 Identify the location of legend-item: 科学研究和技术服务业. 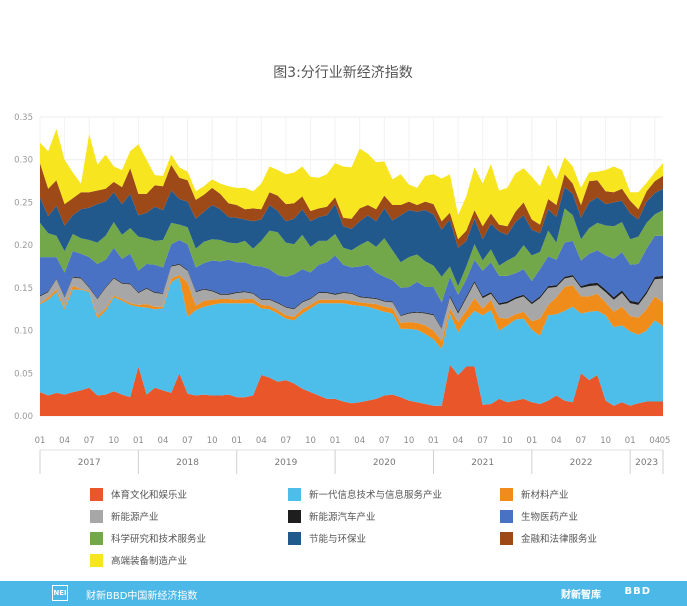
(148, 538).